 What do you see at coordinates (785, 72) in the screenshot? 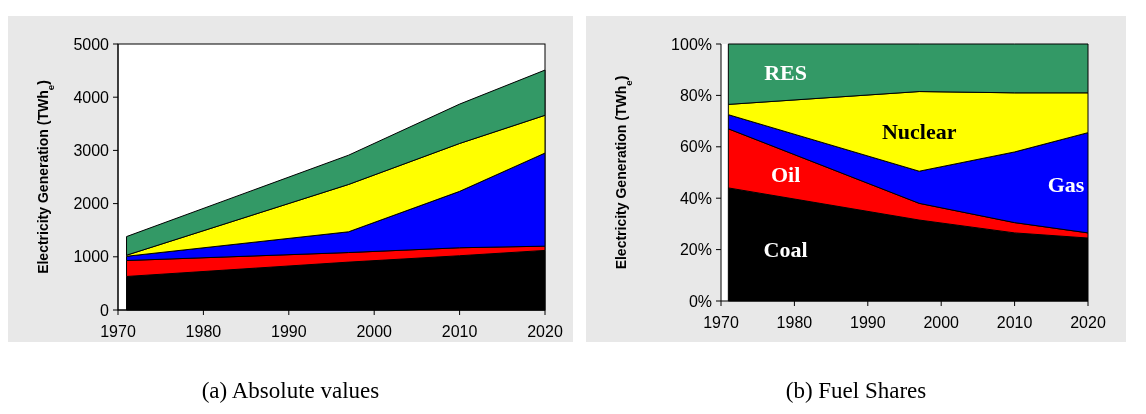
I see `series-label: RES` at bounding box center [785, 72].